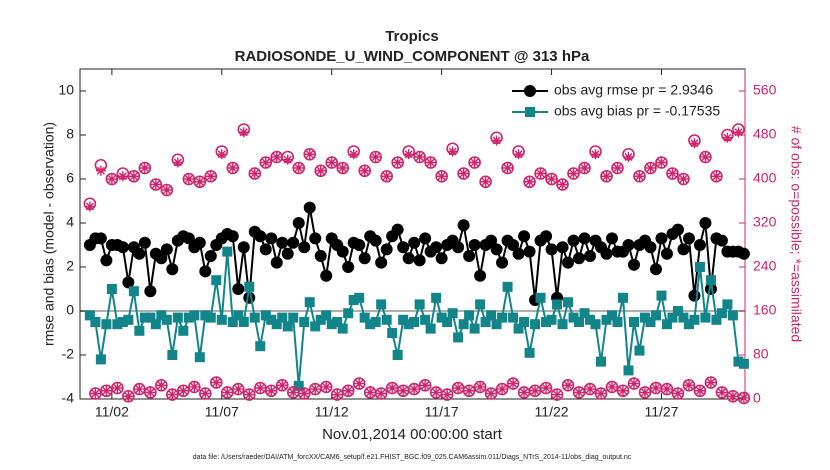  Describe the element at coordinates (68, 354) in the screenshot. I see `y-tick-label: -2` at that location.